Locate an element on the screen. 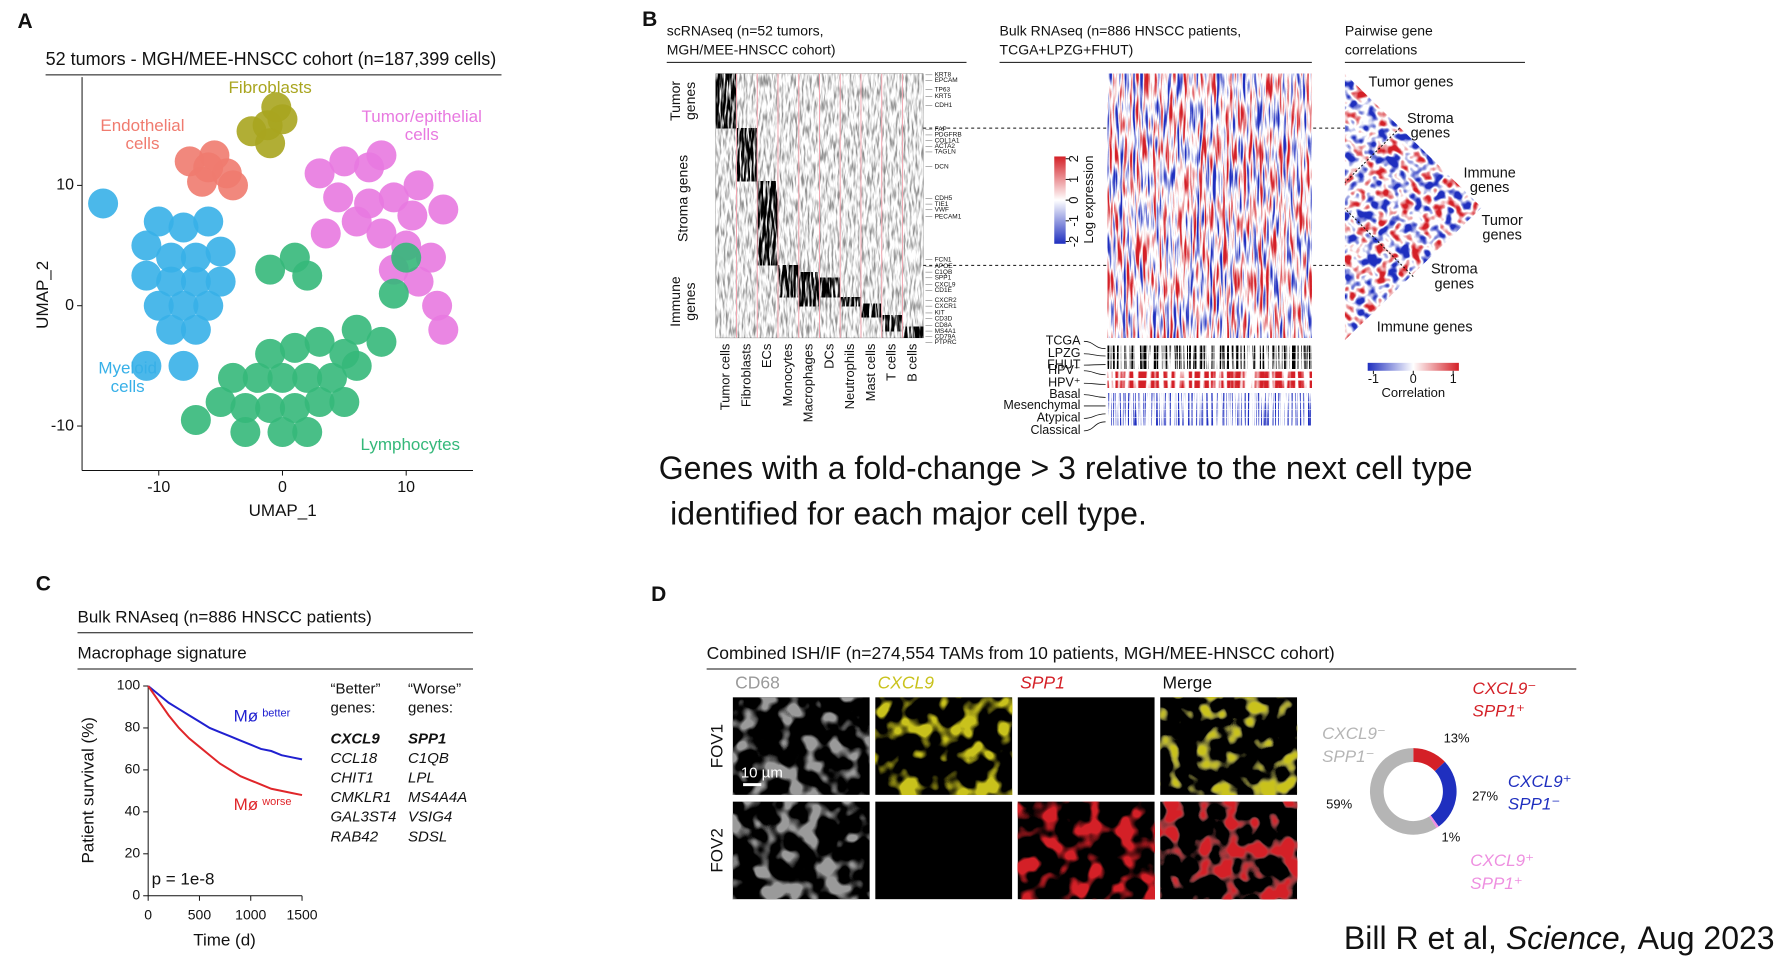 The width and height of the screenshot is (1778, 974). legend-qualifier: worse is located at coordinates (276, 802).